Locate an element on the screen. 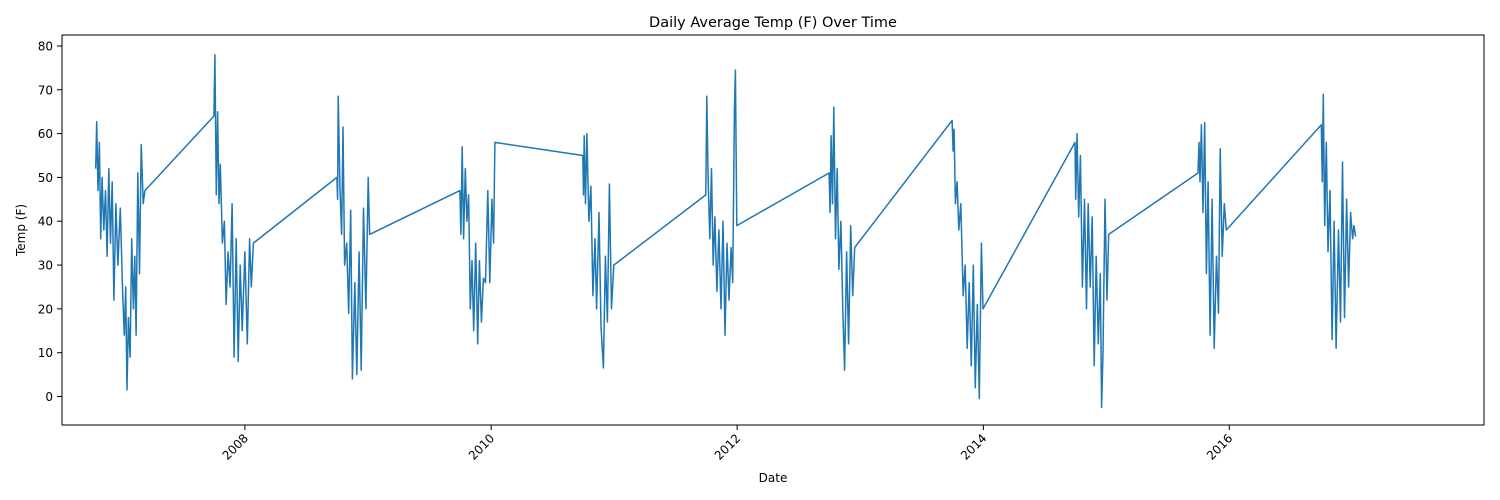 The image size is (1500, 500). y-axis-title: Temp (F) is located at coordinates (21, 230).